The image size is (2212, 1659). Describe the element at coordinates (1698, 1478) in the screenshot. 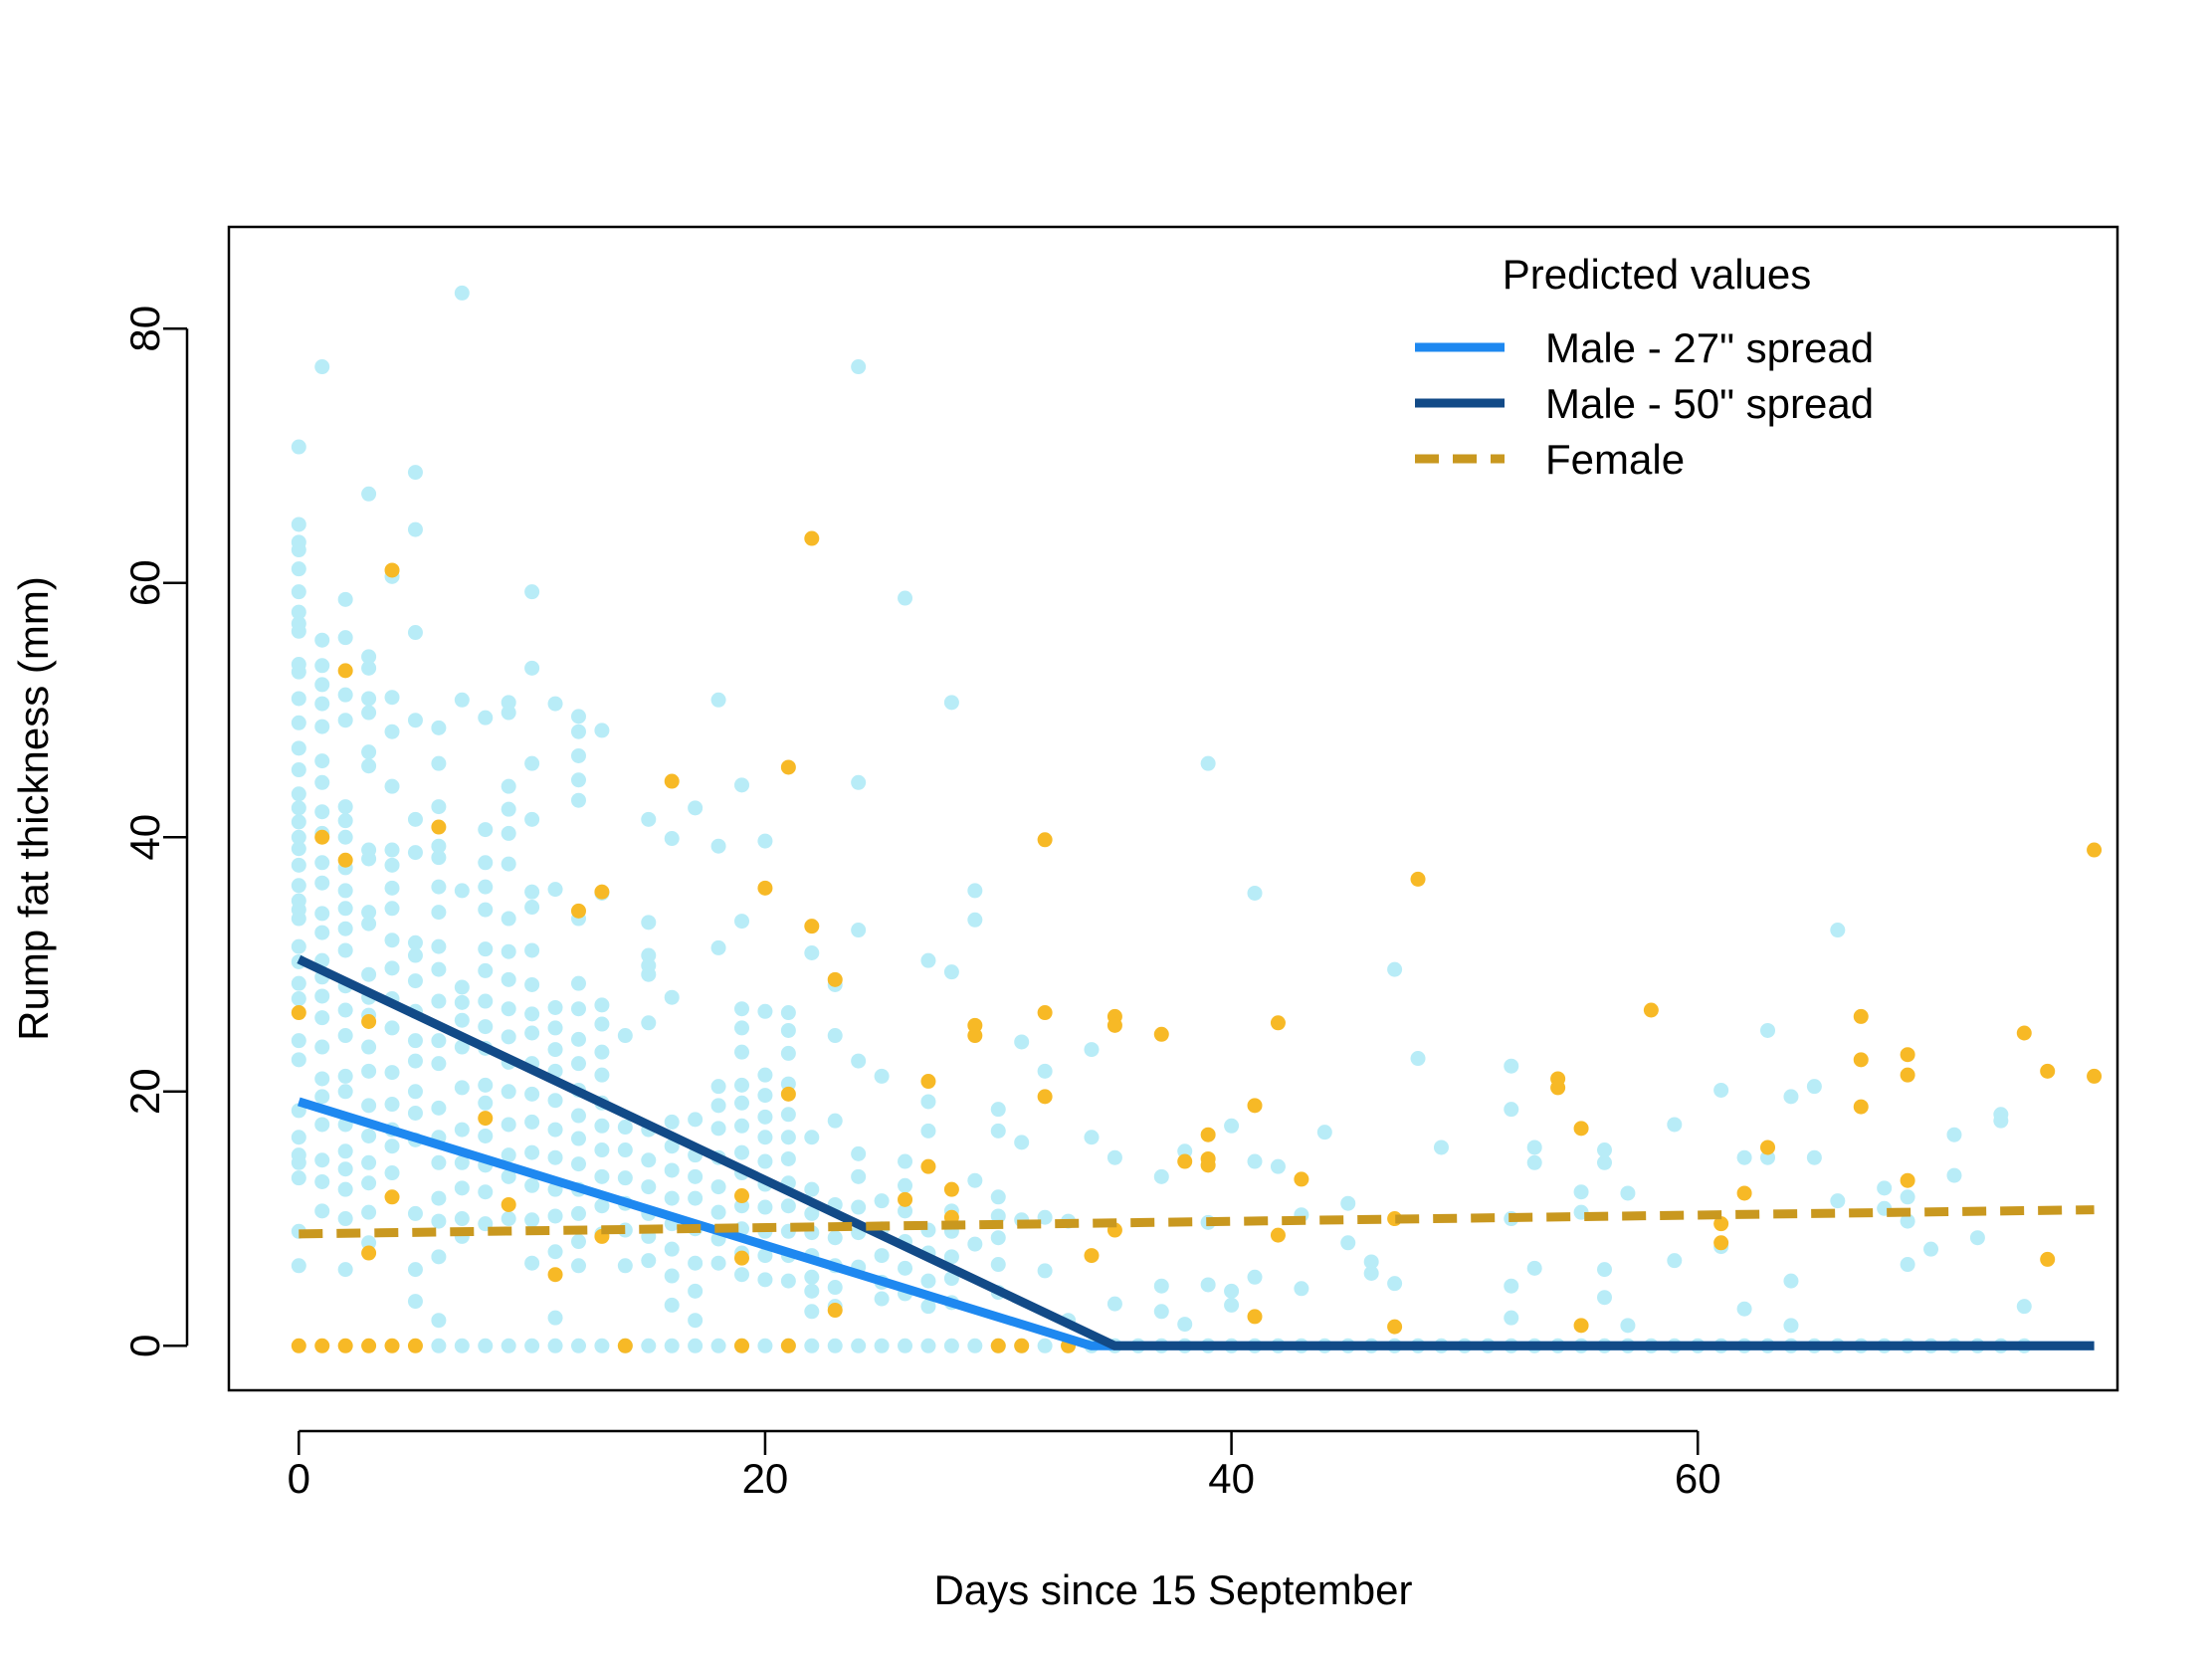

I see `x-tick-label: 60` at that location.